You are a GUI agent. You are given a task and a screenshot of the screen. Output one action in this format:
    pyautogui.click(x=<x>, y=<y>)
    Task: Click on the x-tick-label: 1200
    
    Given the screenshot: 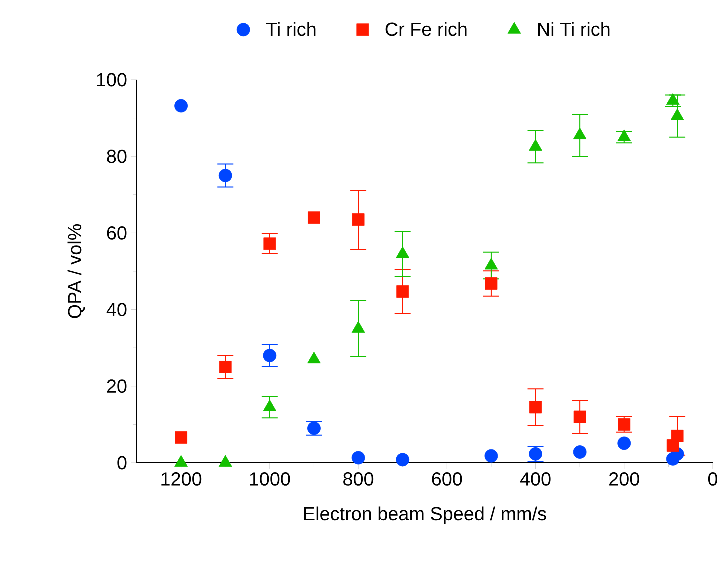 What is the action you would take?
    pyautogui.click(x=182, y=479)
    